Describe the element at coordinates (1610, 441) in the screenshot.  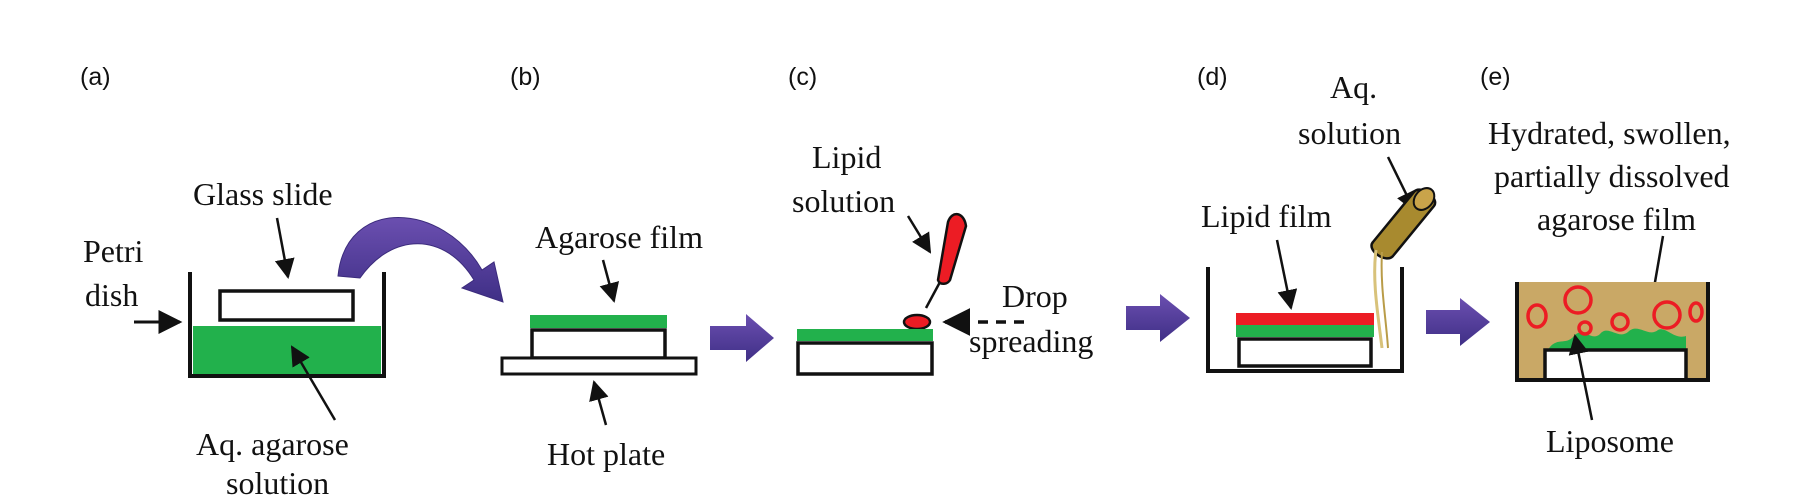
I see `liposome-label: Liposome` at that location.